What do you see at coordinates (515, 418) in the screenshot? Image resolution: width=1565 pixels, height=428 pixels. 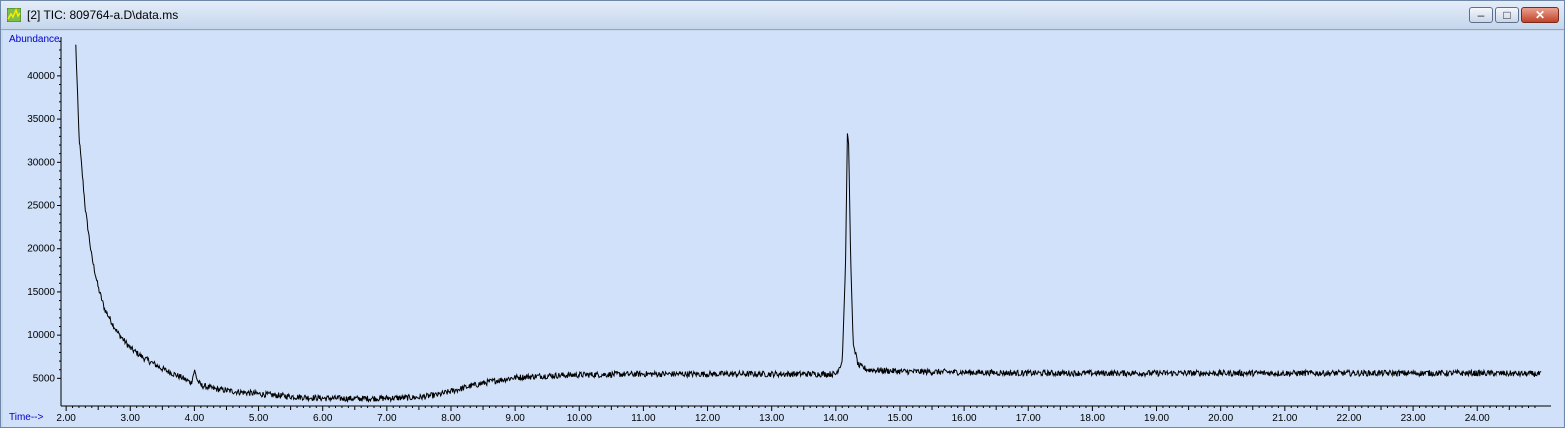 I see `x-tick-label: 9.00` at bounding box center [515, 418].